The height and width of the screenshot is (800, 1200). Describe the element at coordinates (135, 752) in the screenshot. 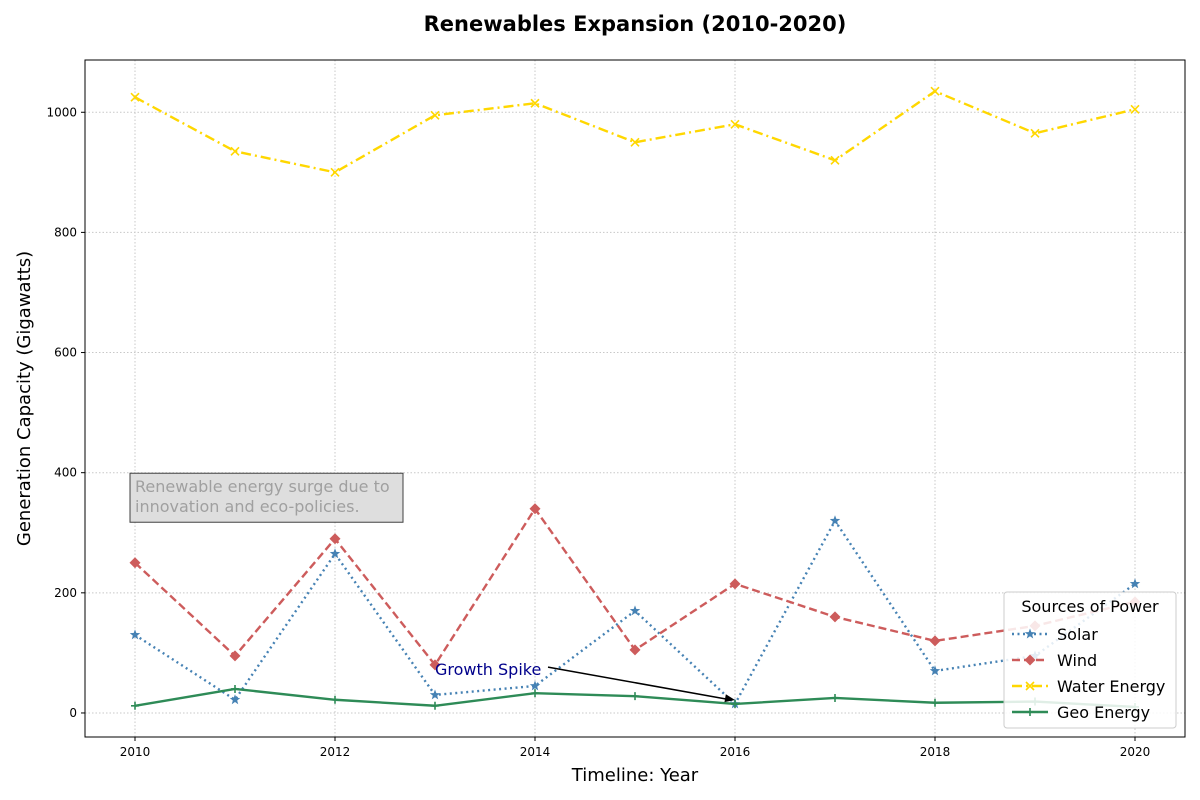

I see `x-tick-label: 2010` at that location.